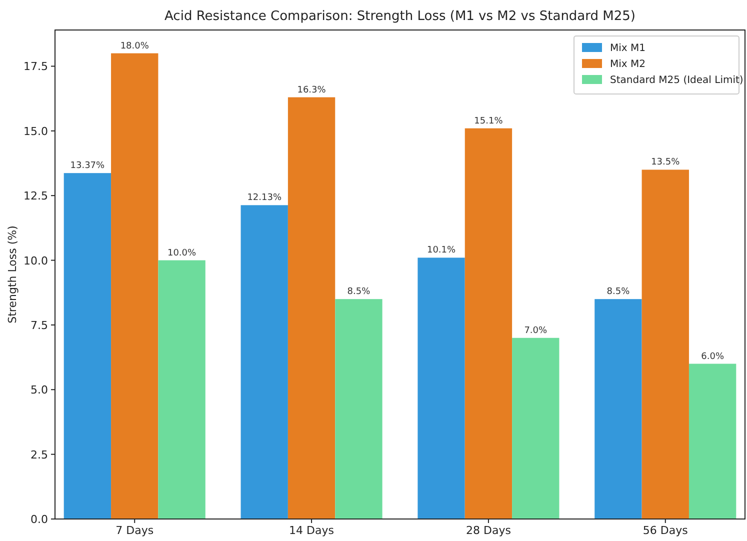 This screenshot has width=747, height=541. I want to click on y-tick-label: 7.5, so click(39, 325).